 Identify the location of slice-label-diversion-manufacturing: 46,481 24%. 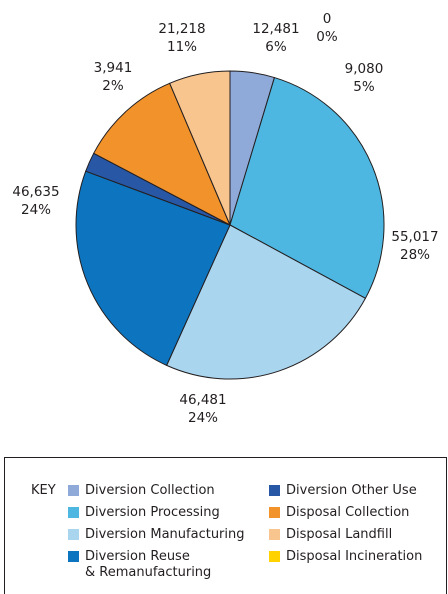
(203, 409).